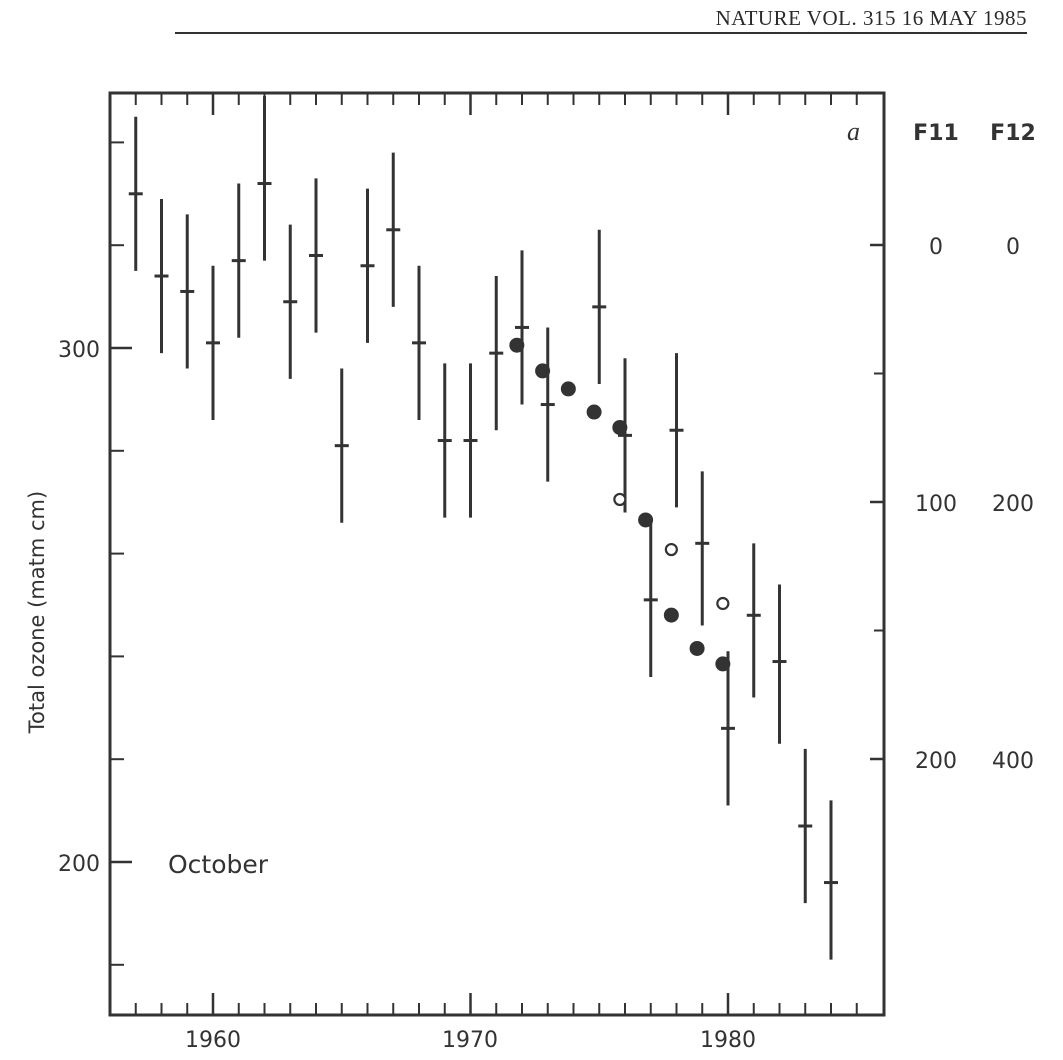 The width and height of the screenshot is (1063, 1060). What do you see at coordinates (853, 131) in the screenshot?
I see `panel-label: a` at bounding box center [853, 131].